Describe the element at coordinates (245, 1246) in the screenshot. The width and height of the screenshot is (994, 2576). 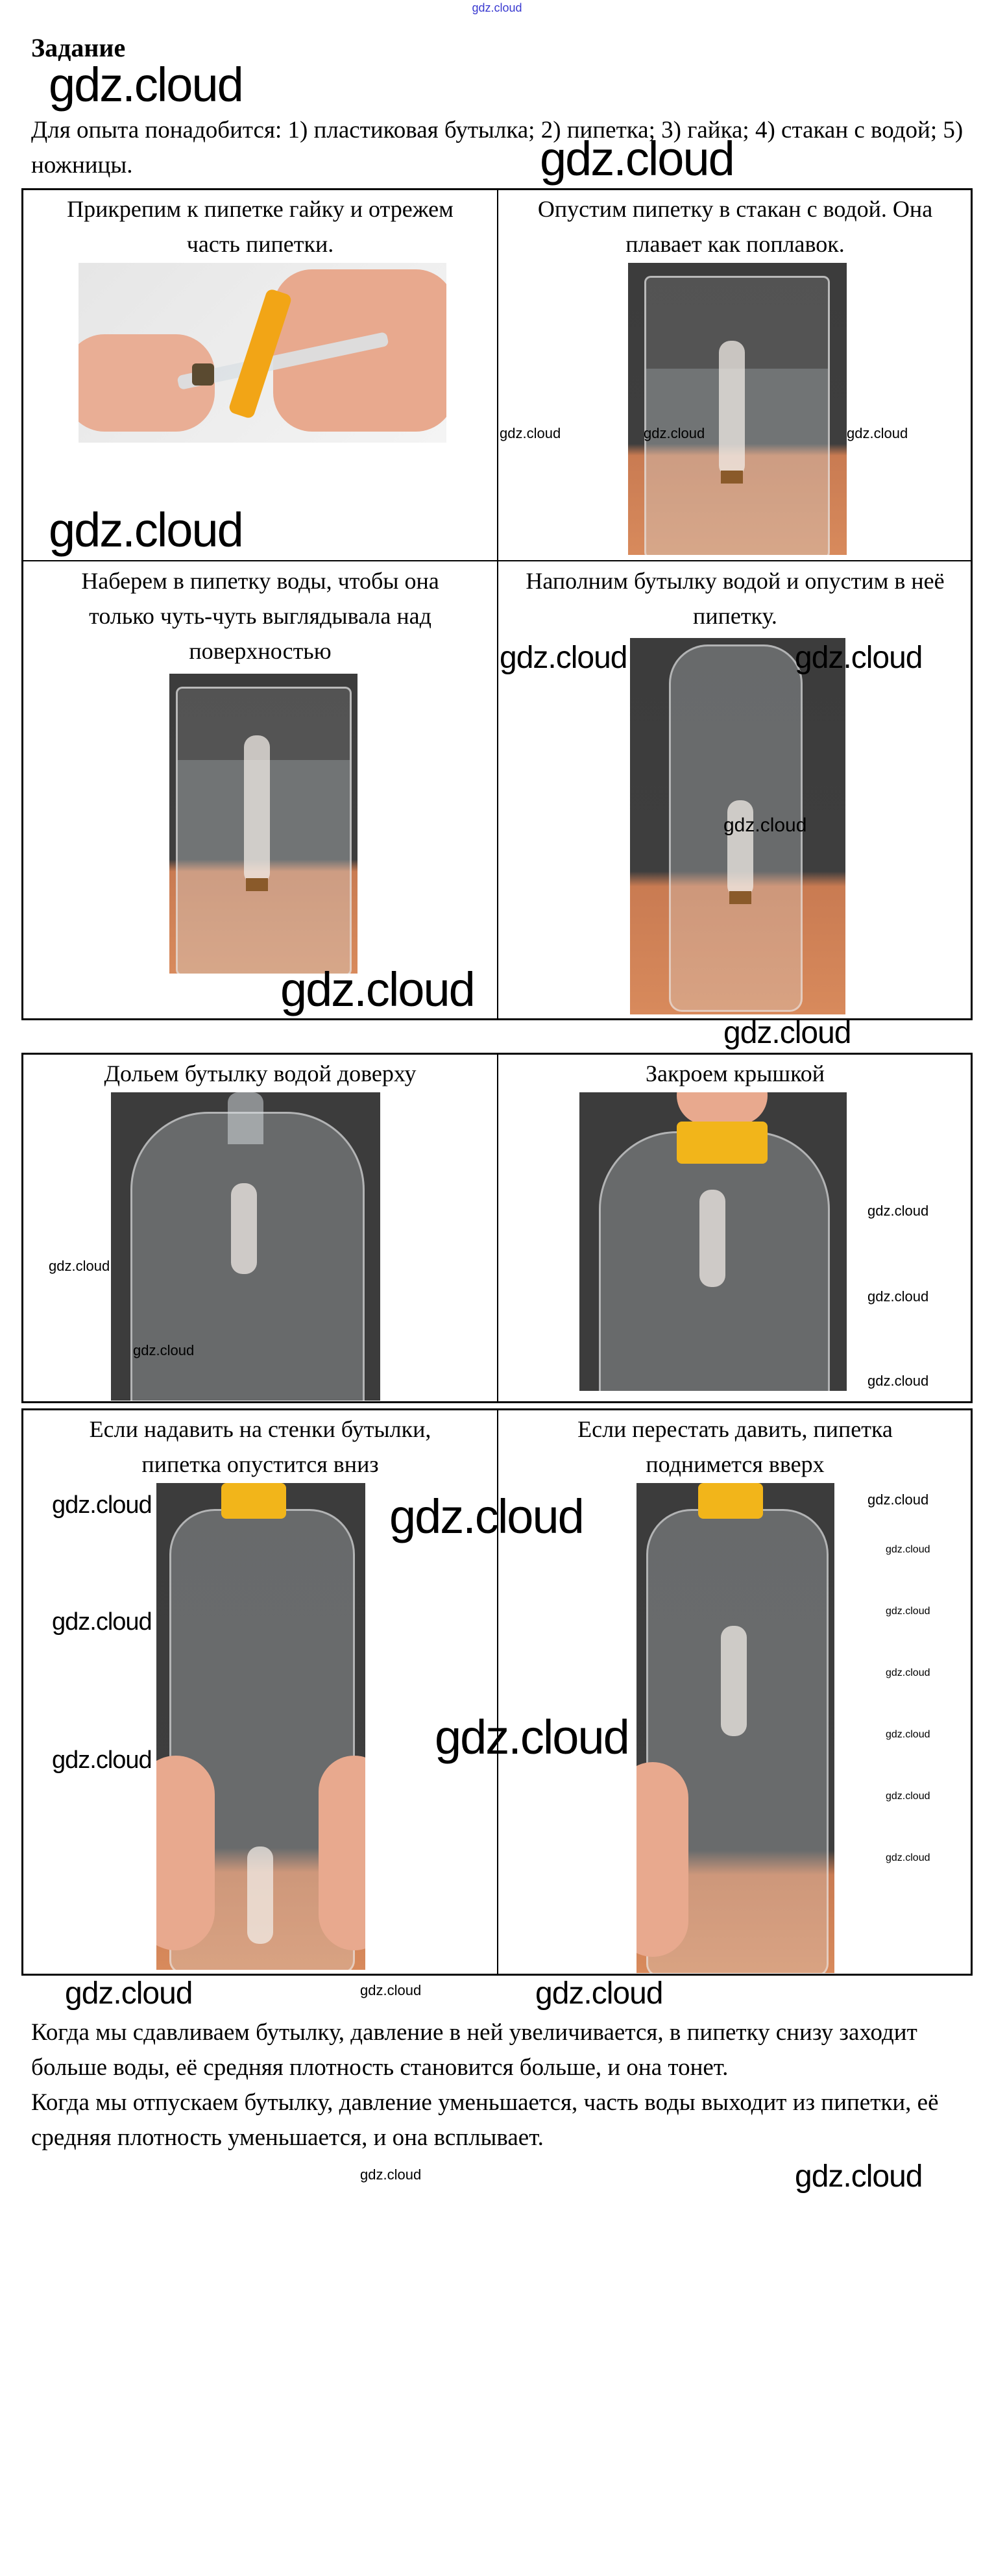
I see `photo-bottle-topped-up` at that location.